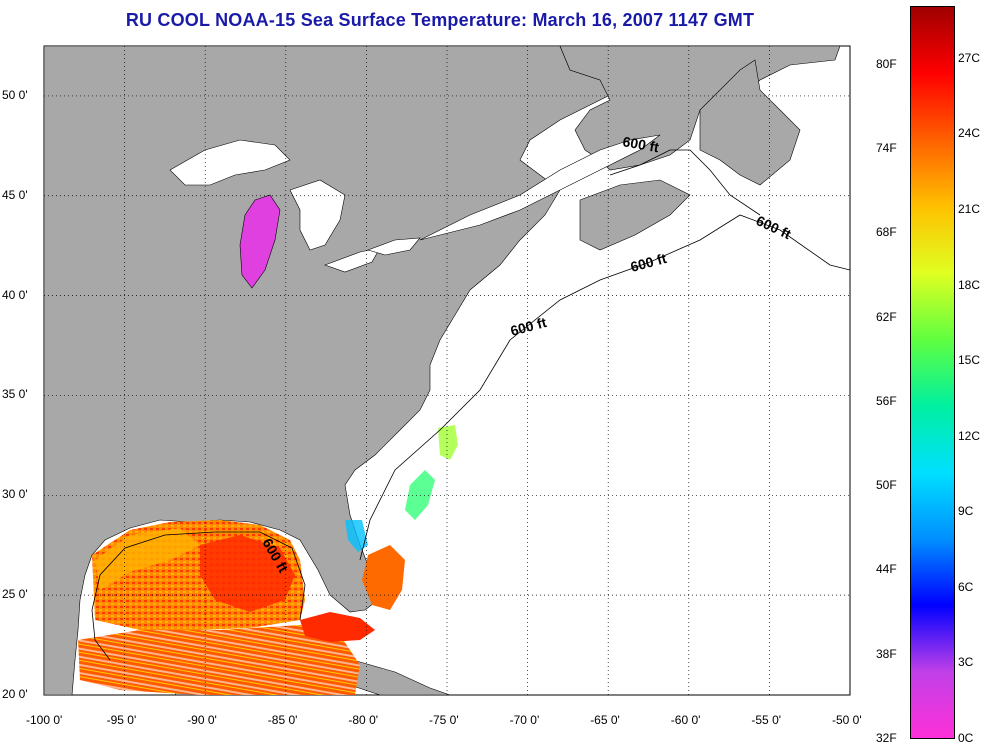 Image resolution: width=984 pixels, height=754 pixels. What do you see at coordinates (635, 215) in the screenshot?
I see `land-nova-scotia` at bounding box center [635, 215].